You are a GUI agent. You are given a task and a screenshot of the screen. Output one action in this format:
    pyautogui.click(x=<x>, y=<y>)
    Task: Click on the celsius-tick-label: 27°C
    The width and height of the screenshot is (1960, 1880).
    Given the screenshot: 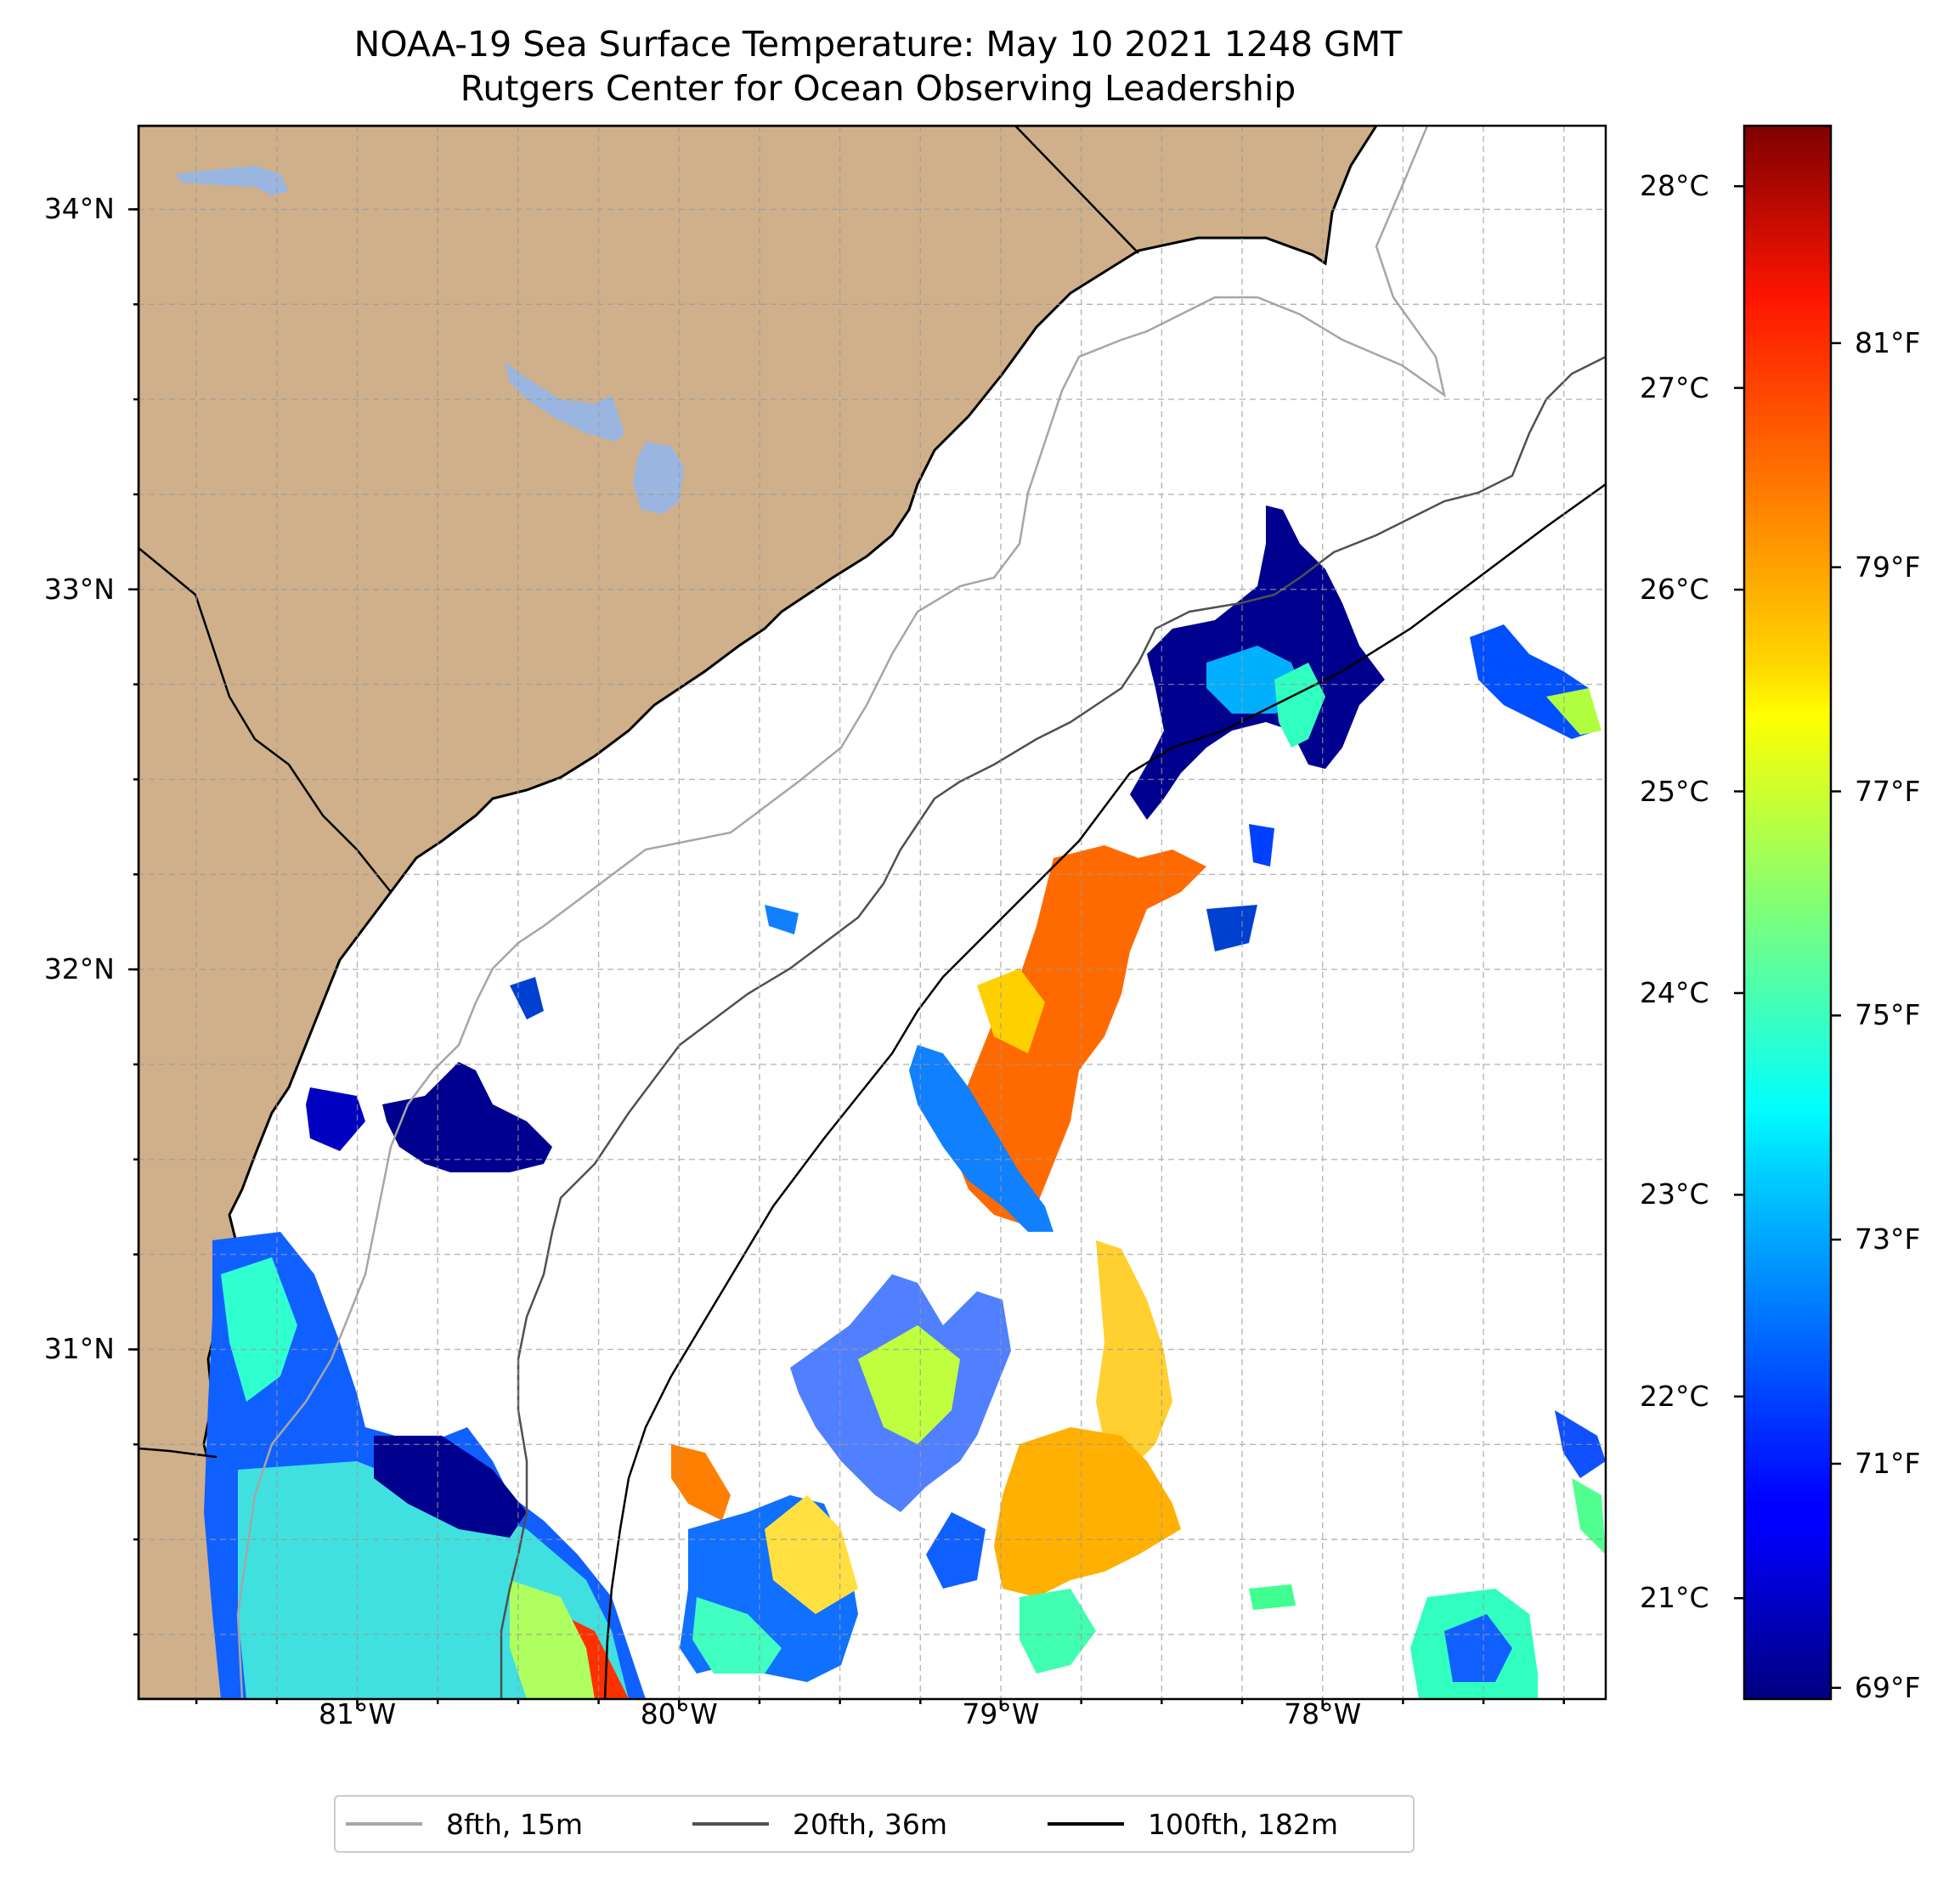 What is the action you would take?
    pyautogui.click(x=1674, y=387)
    